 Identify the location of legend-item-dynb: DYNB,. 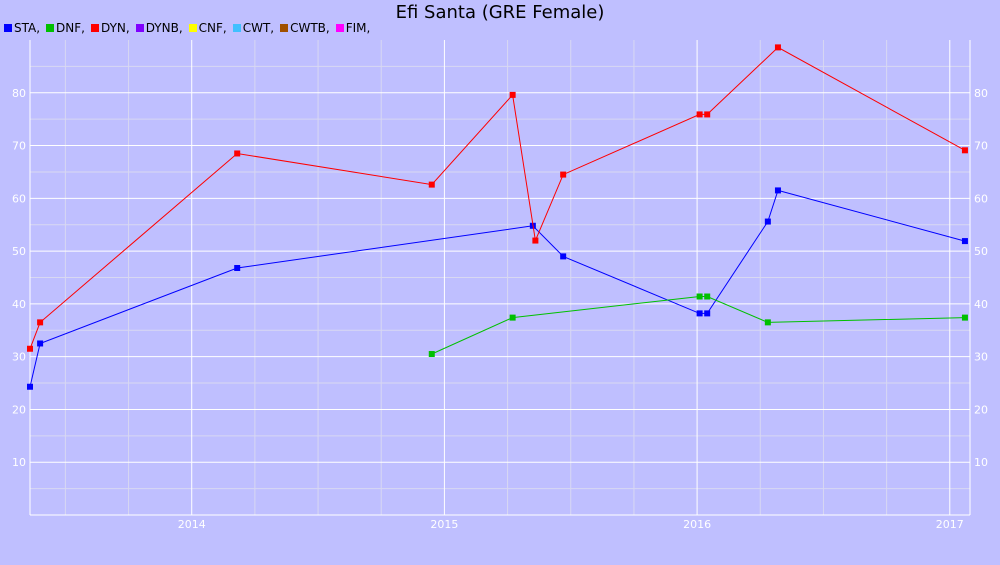
(159, 28).